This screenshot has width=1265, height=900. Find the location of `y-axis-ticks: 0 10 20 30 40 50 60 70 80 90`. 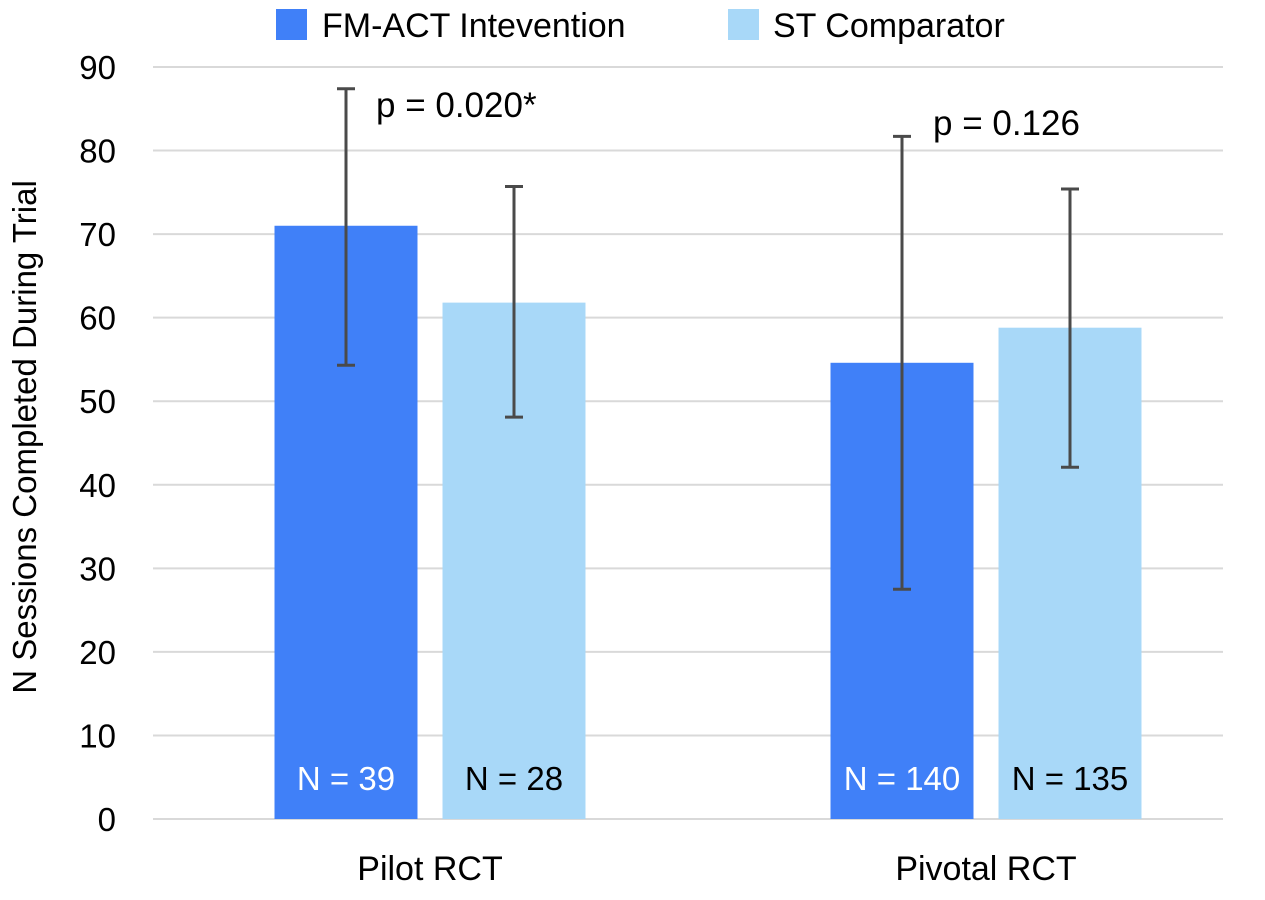

y-axis-ticks: 0 10 20 30 40 50 60 70 80 90 is located at coordinates (97, 443).